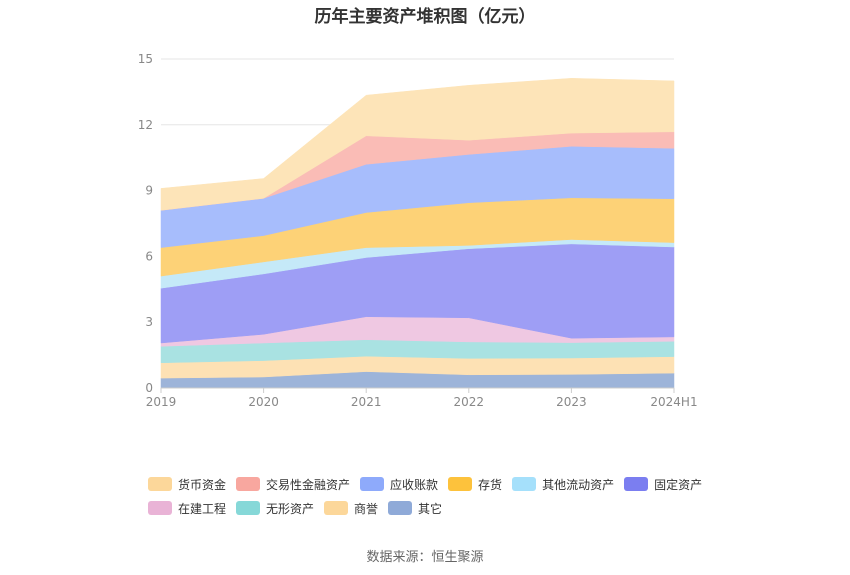  I want to click on legend: 货币资金 交易性金融资产 应收账款 存货 其他流动资产 固定资产 在建工程 无形资产 商誉 其它, so click(448, 496).